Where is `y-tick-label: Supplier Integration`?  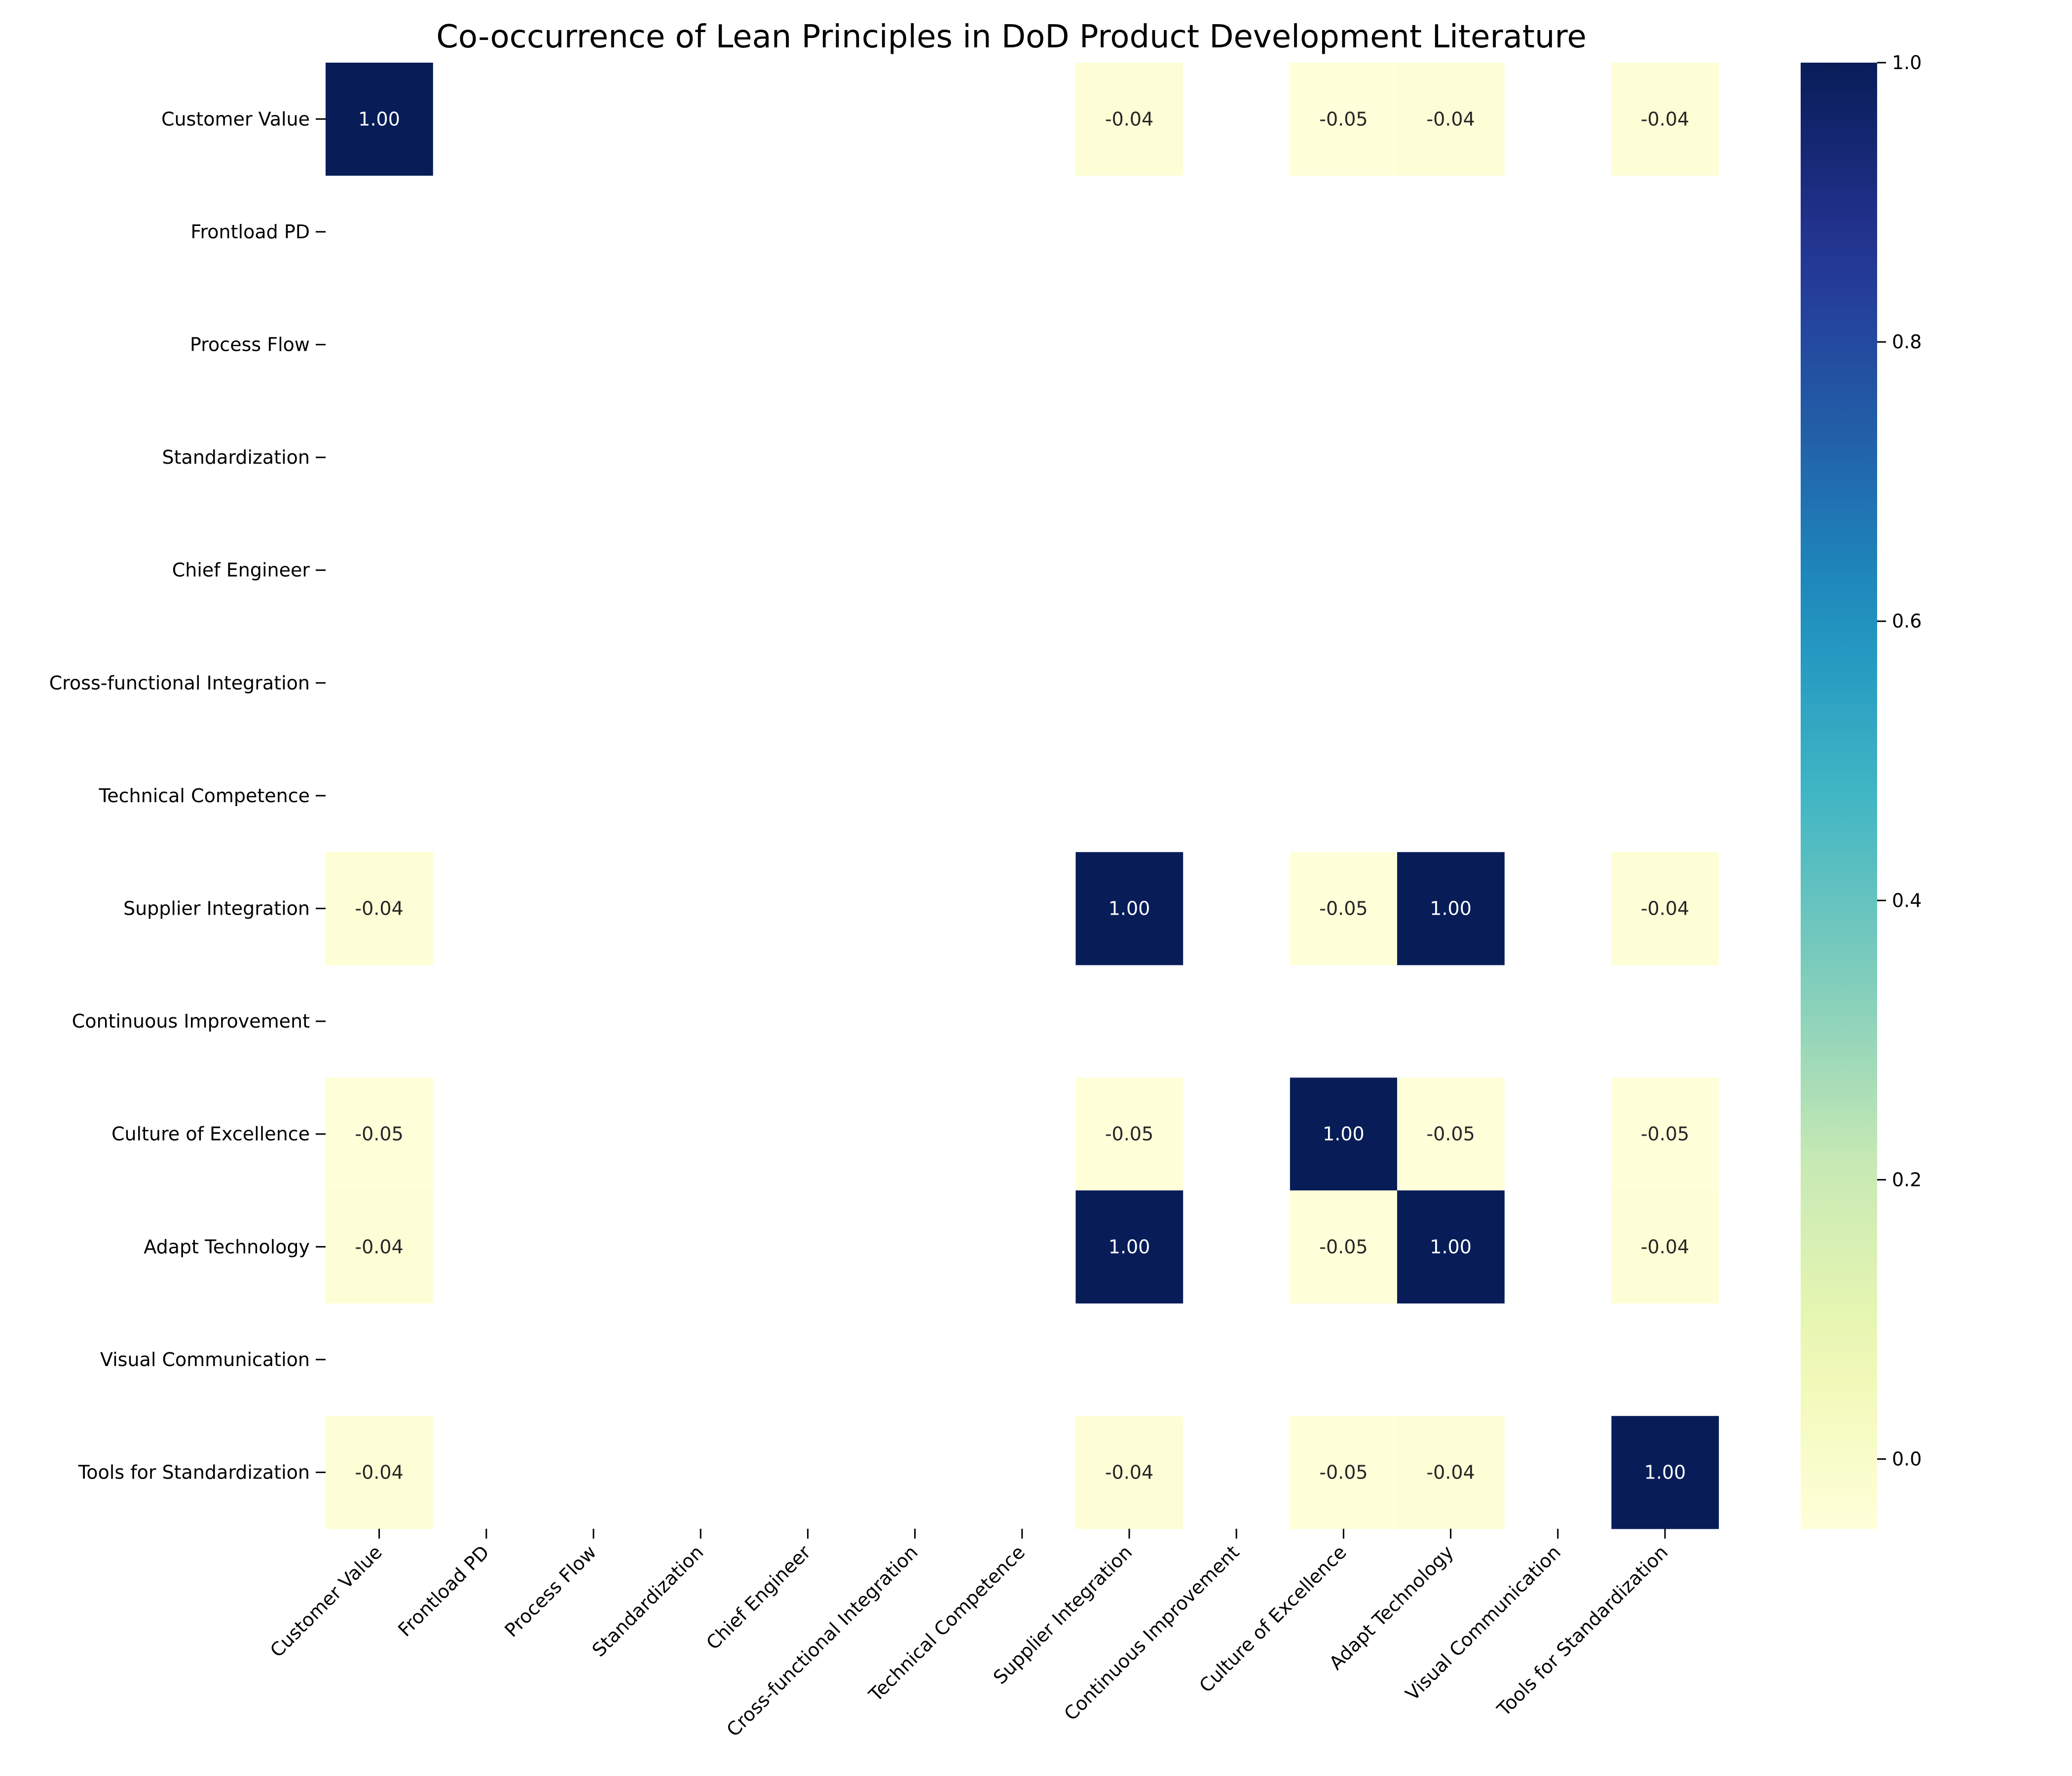 y-tick-label: Supplier Integration is located at coordinates (217, 909).